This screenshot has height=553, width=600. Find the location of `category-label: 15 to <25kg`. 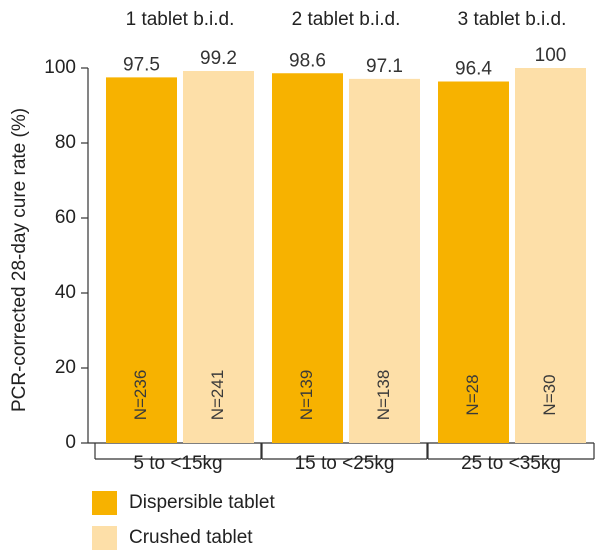

category-label: 15 to <25kg is located at coordinates (345, 463).